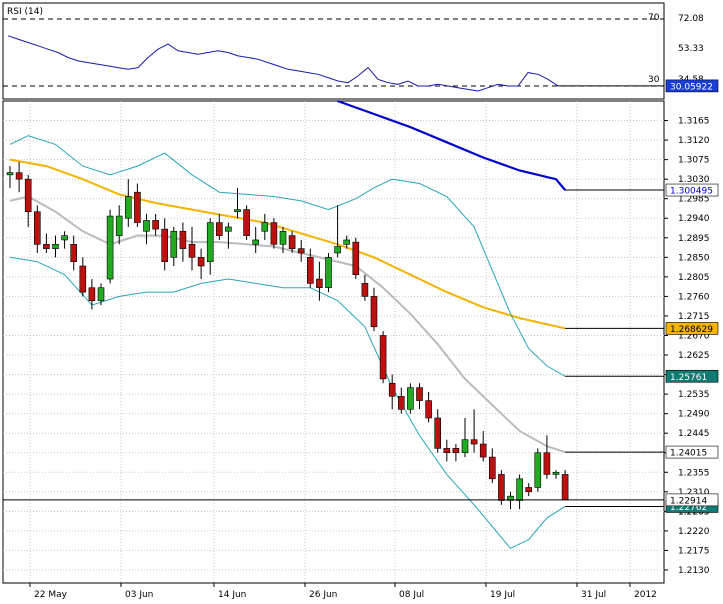  Describe the element at coordinates (645, 595) in the screenshot. I see `date-tick-label: 2012` at that location.